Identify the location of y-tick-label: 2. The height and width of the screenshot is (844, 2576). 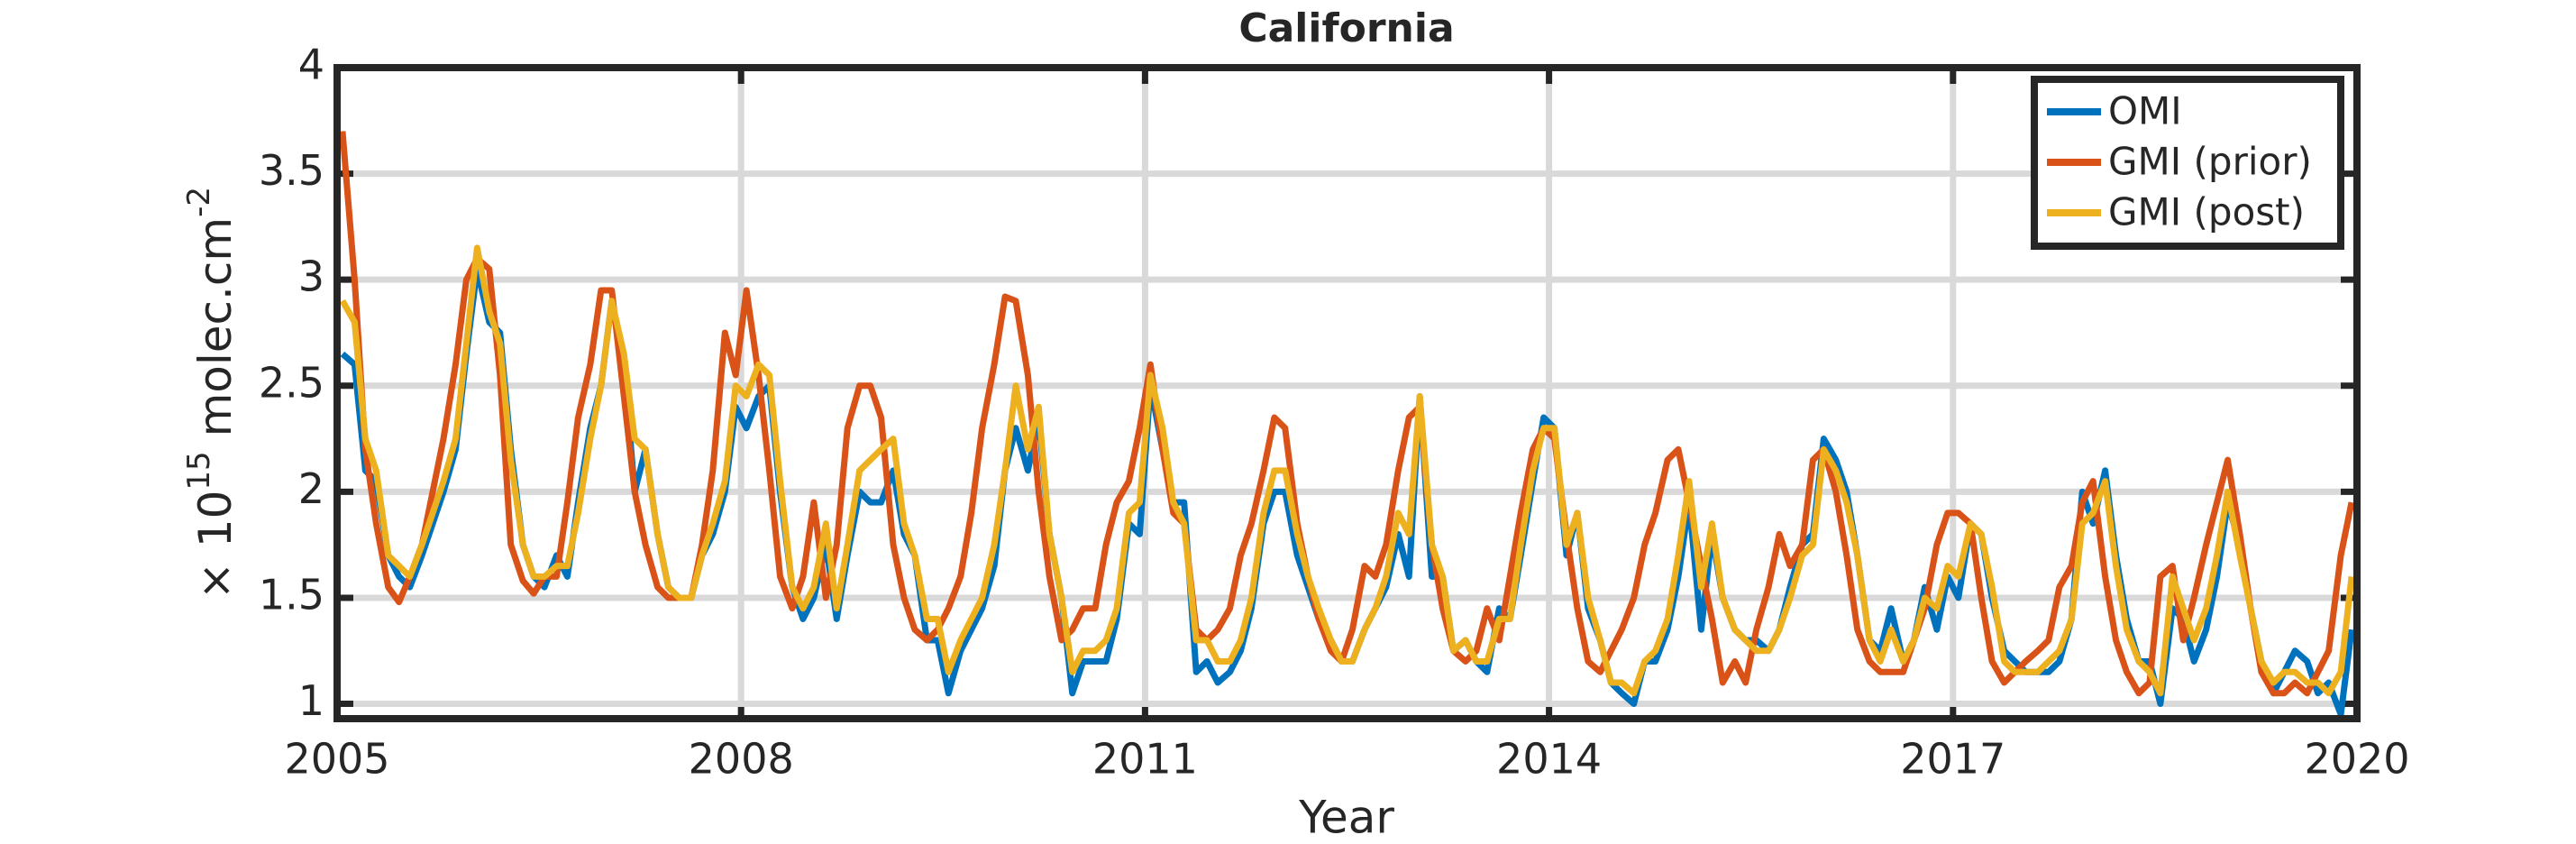
(311, 488).